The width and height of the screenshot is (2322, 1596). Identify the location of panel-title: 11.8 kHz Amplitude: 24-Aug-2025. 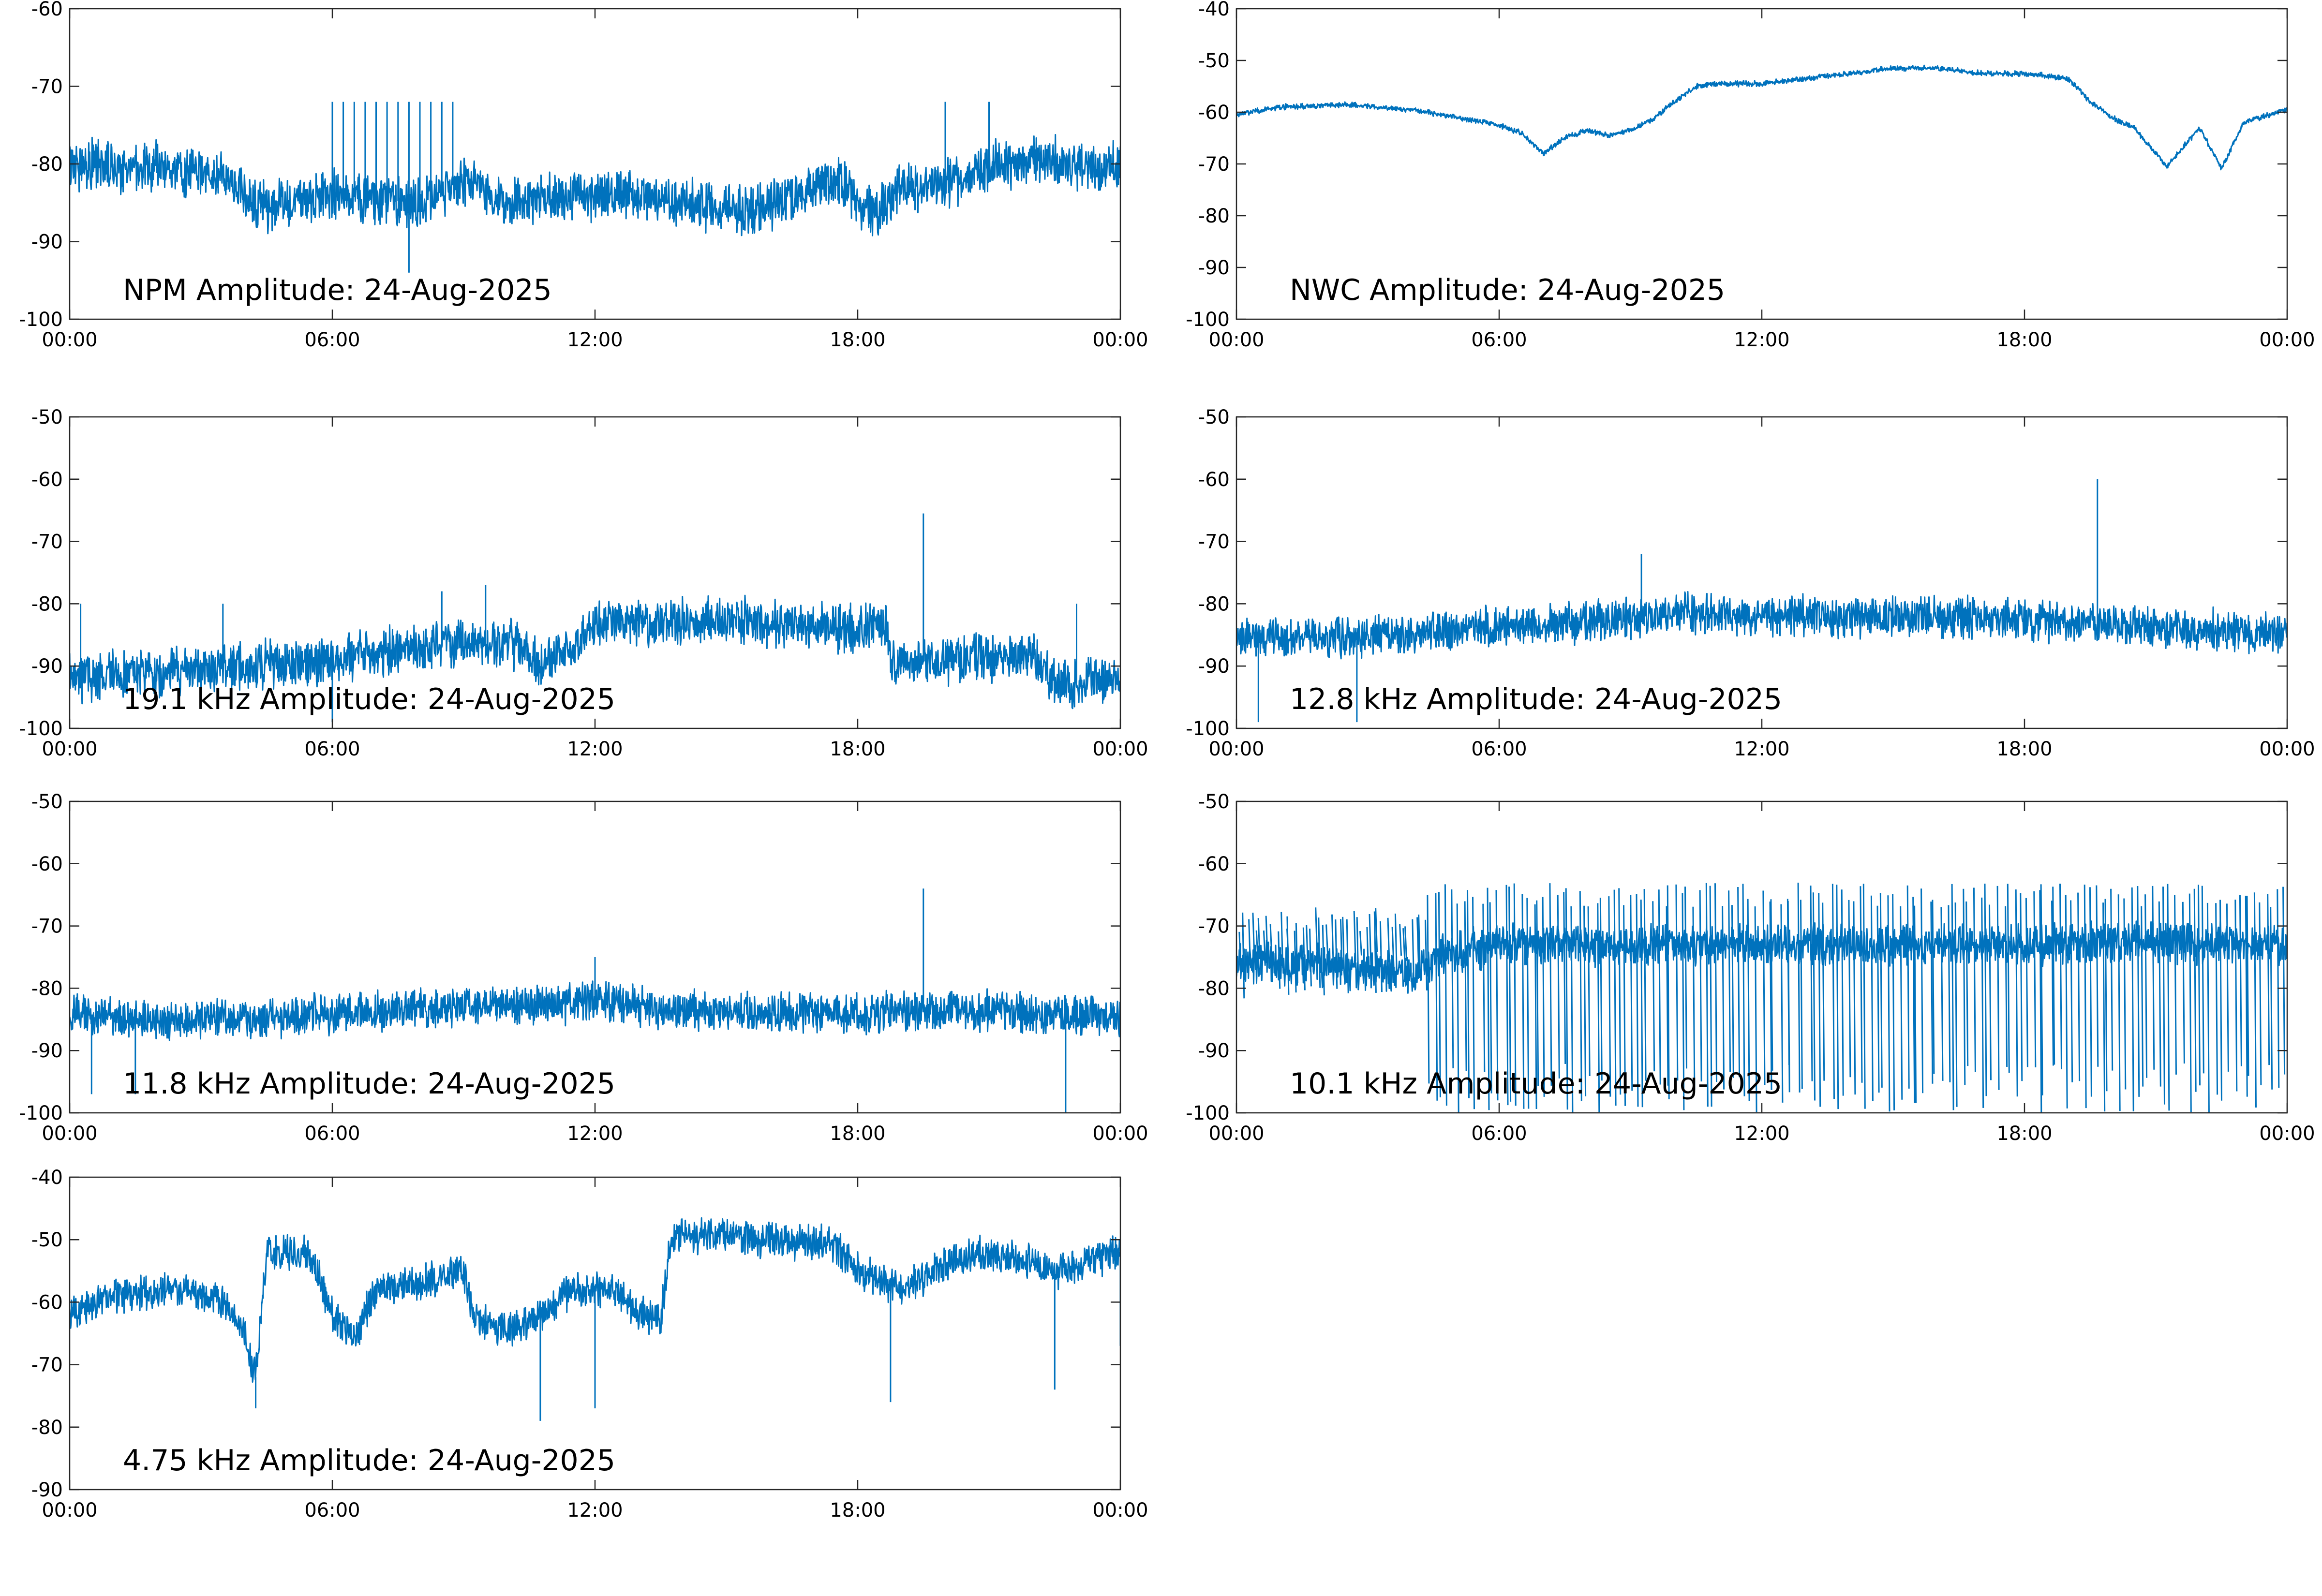
(369, 1084).